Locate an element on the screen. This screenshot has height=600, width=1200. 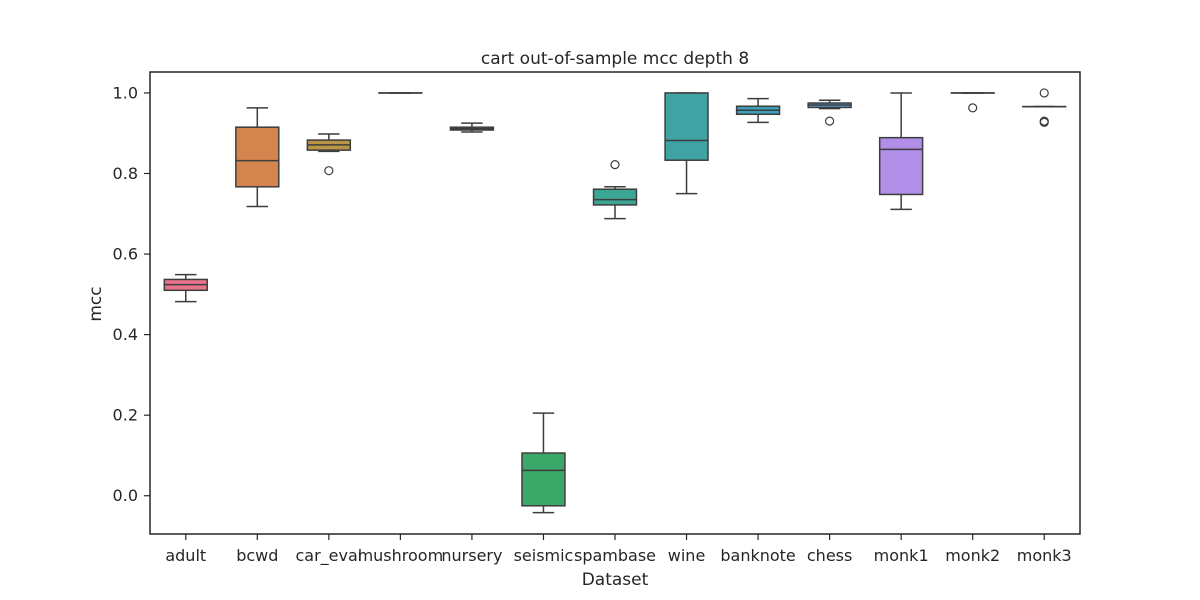
box-seismic is located at coordinates (543, 479).